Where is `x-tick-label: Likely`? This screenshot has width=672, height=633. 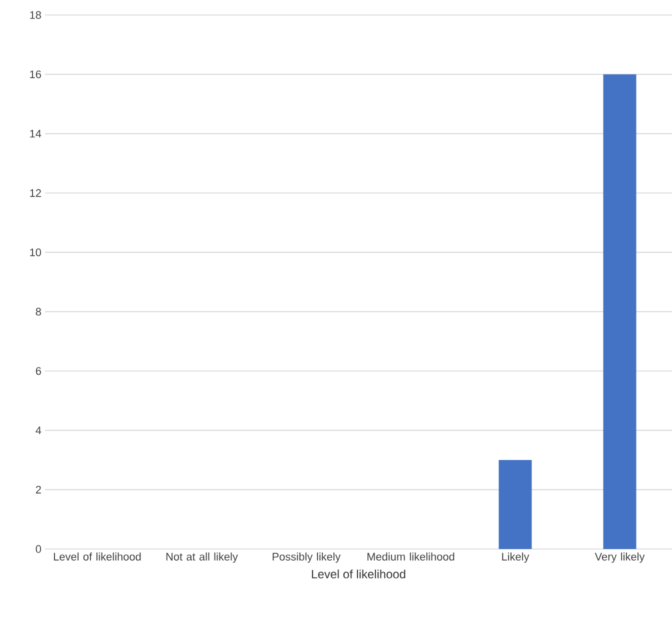
x-tick-label: Likely is located at coordinates (516, 557).